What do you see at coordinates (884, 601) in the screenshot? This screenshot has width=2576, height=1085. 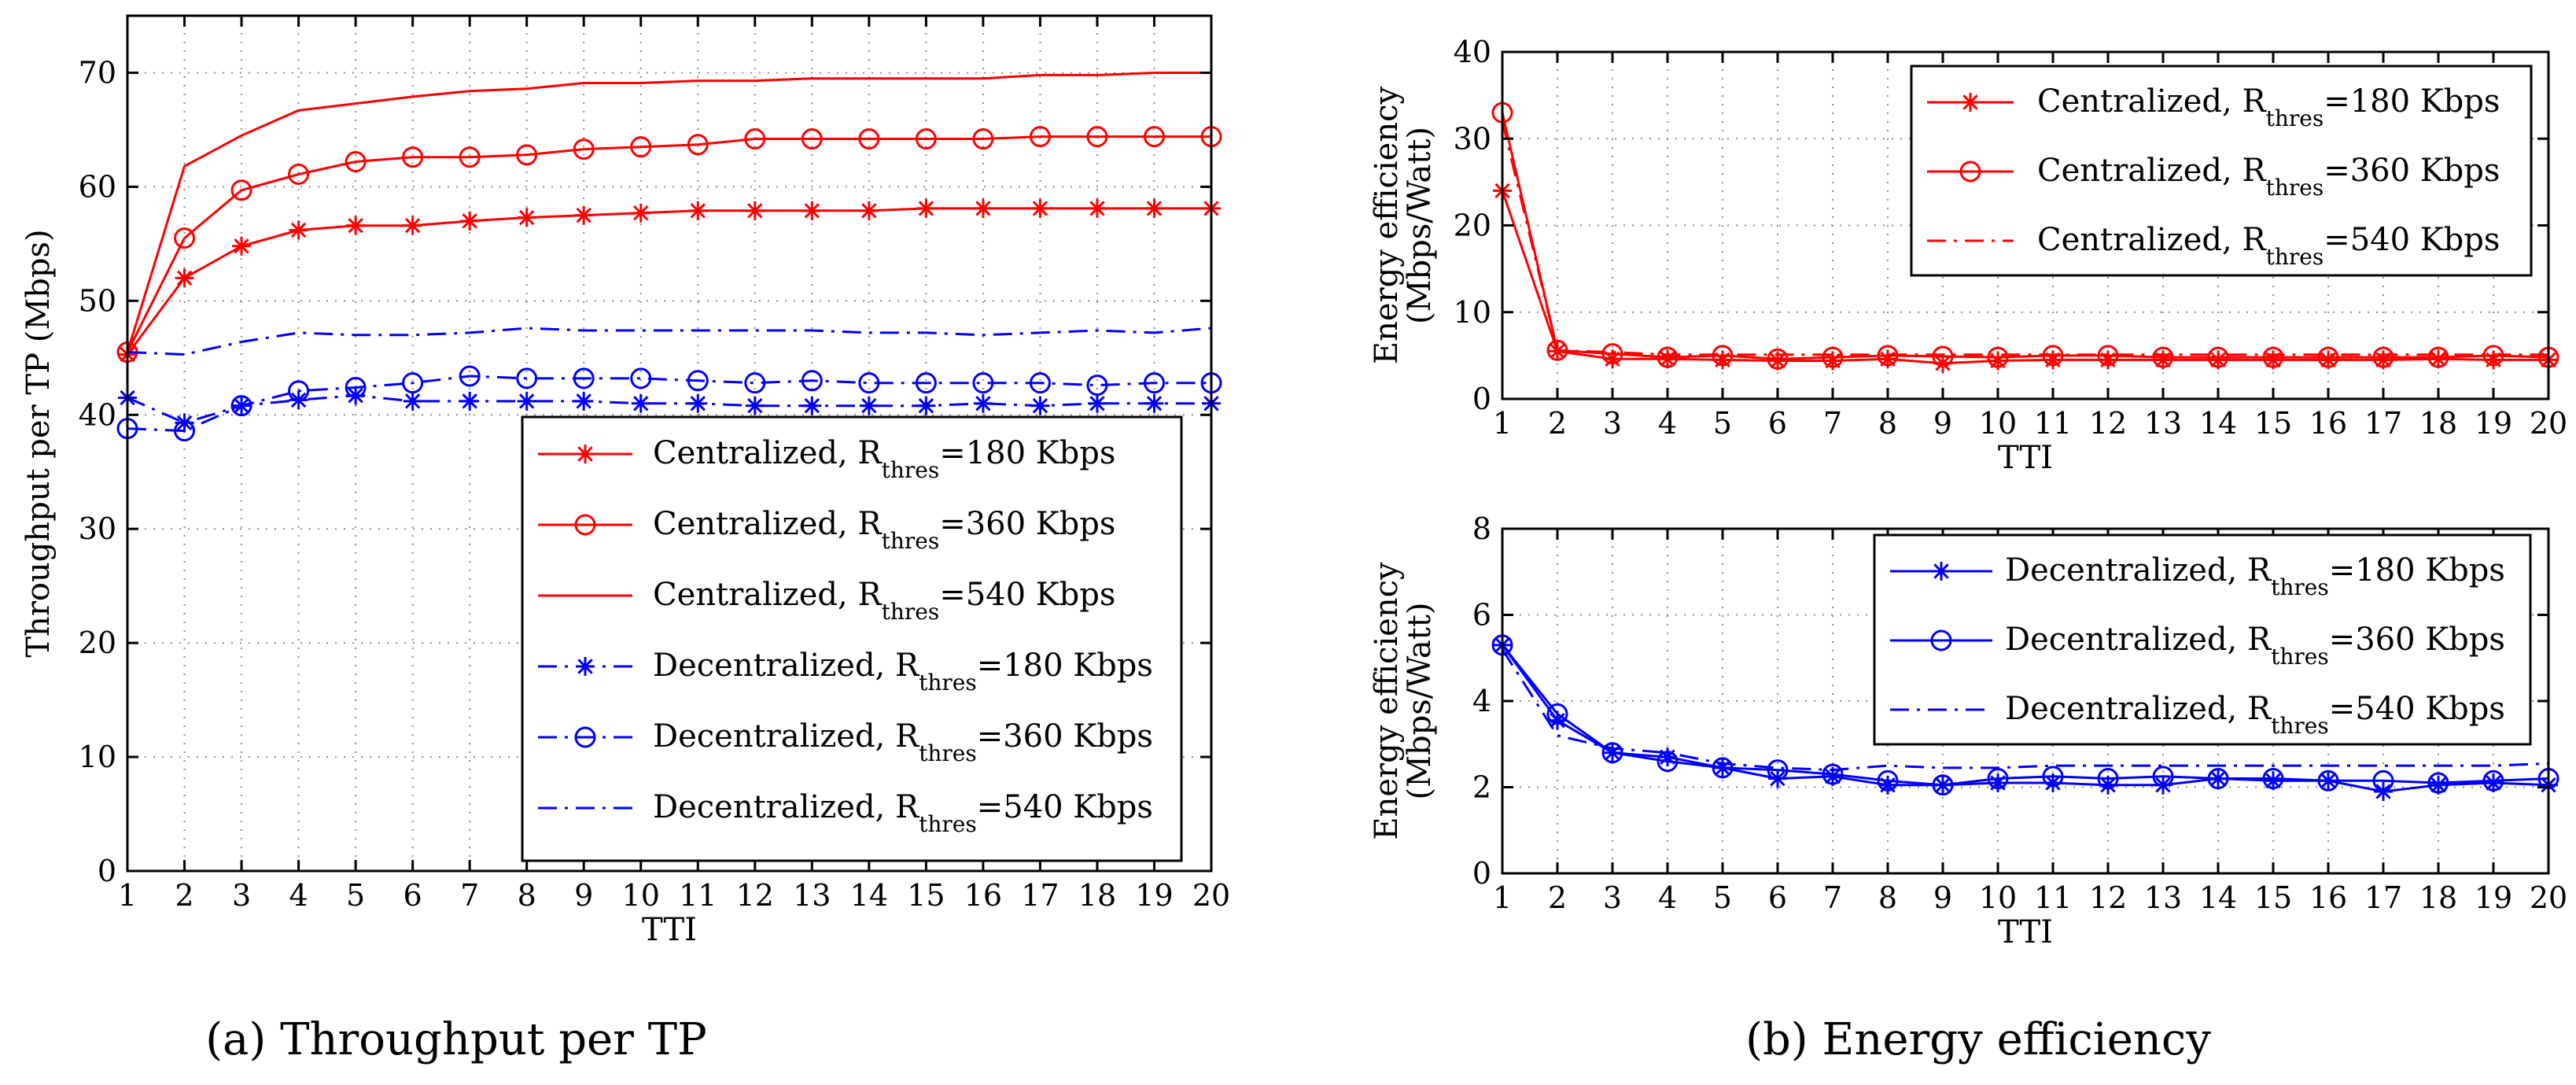 I see `legend-entry: Centralized, Rthres=540 Kbps` at bounding box center [884, 601].